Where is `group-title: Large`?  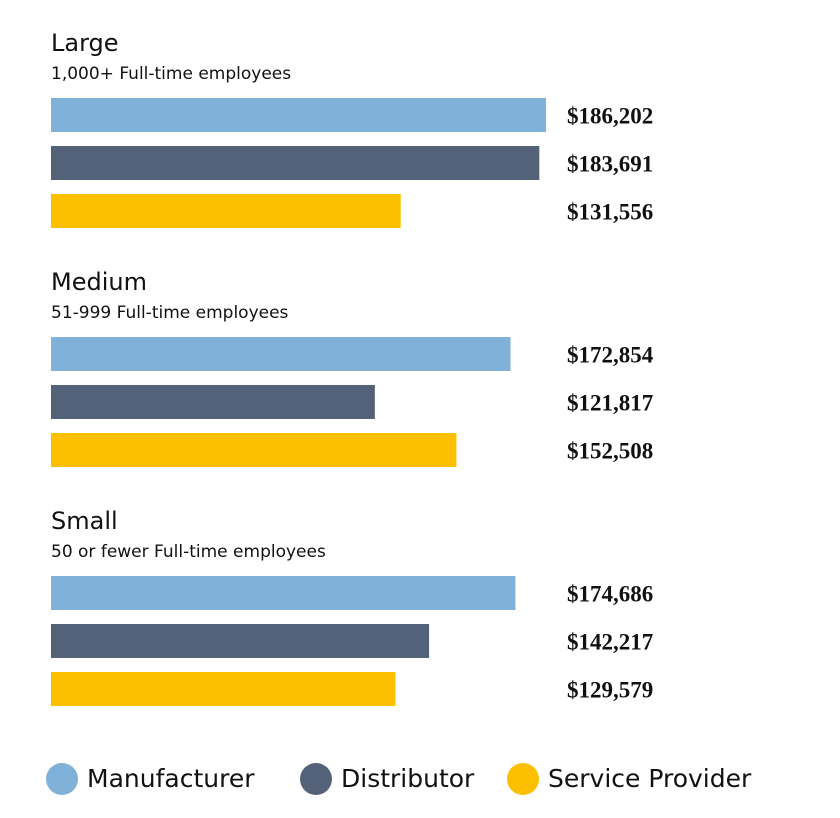
group-title: Large is located at coordinates (85, 43).